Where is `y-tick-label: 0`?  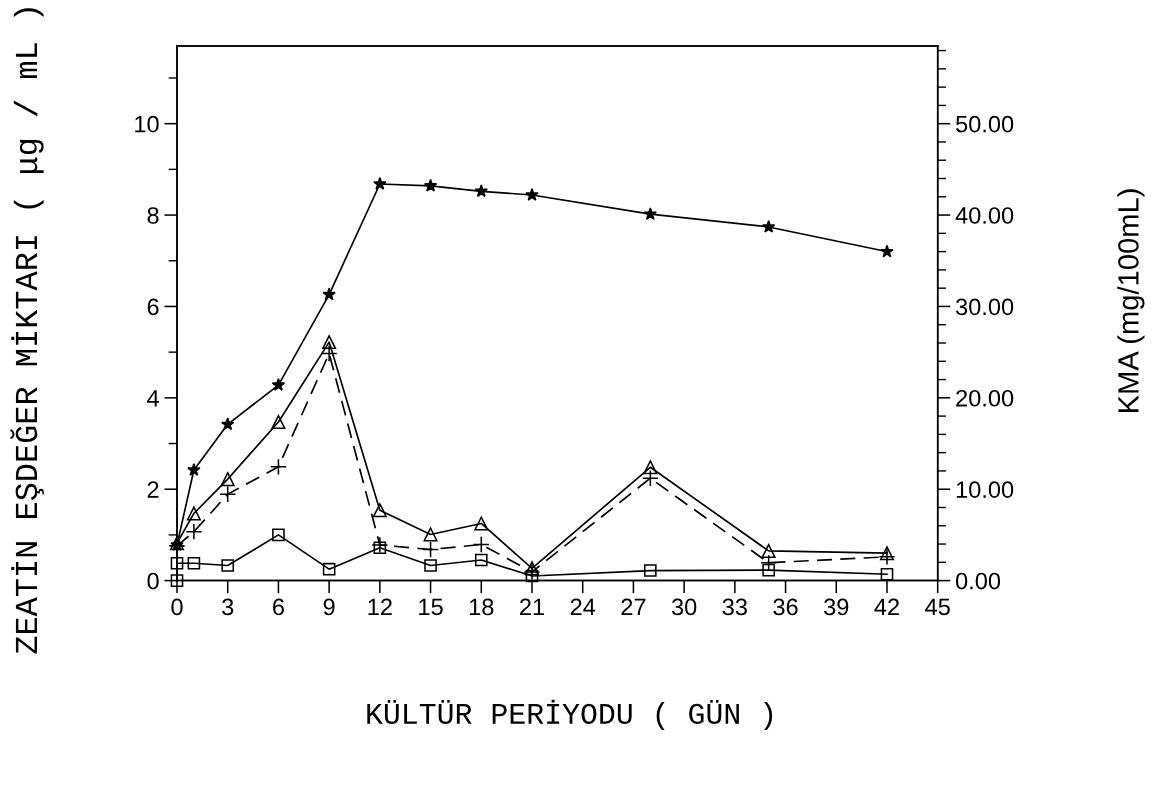 y-tick-label: 0 is located at coordinates (153, 581).